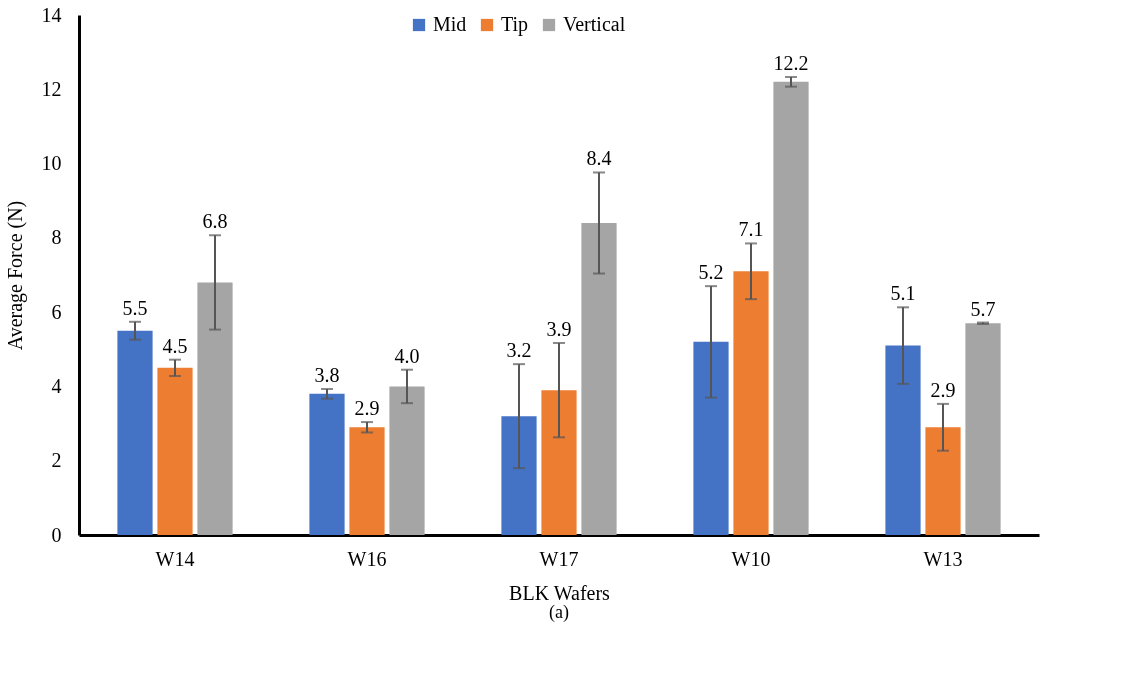 The width and height of the screenshot is (1131, 698). I want to click on data-label: 8.4, so click(599, 158).